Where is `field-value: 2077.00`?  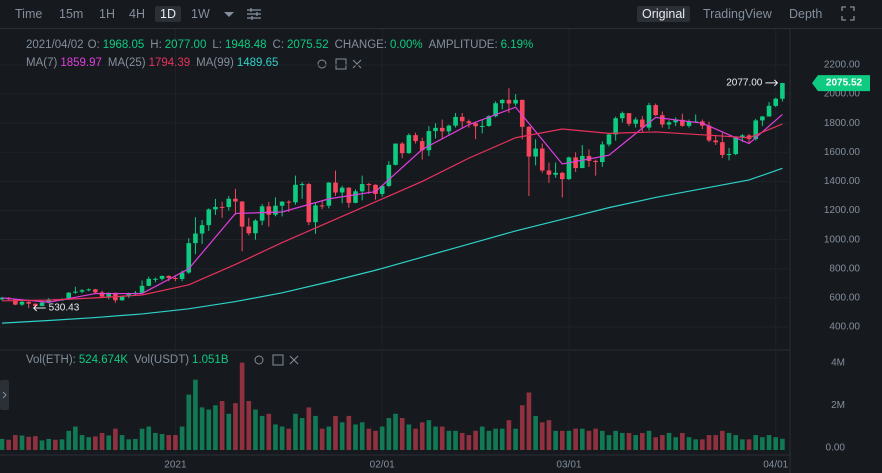
field-value: 2077.00 is located at coordinates (185, 45).